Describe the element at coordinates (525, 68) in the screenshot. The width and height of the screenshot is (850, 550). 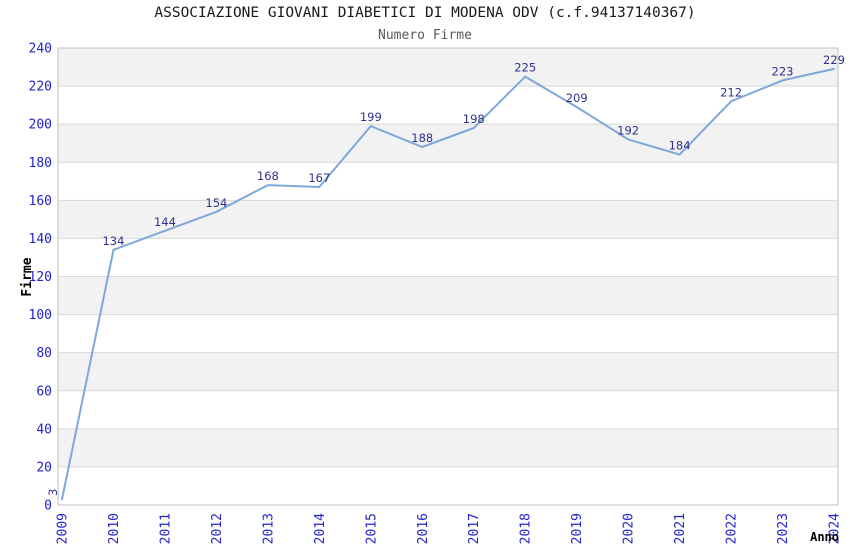
I see `data-label: 225` at that location.